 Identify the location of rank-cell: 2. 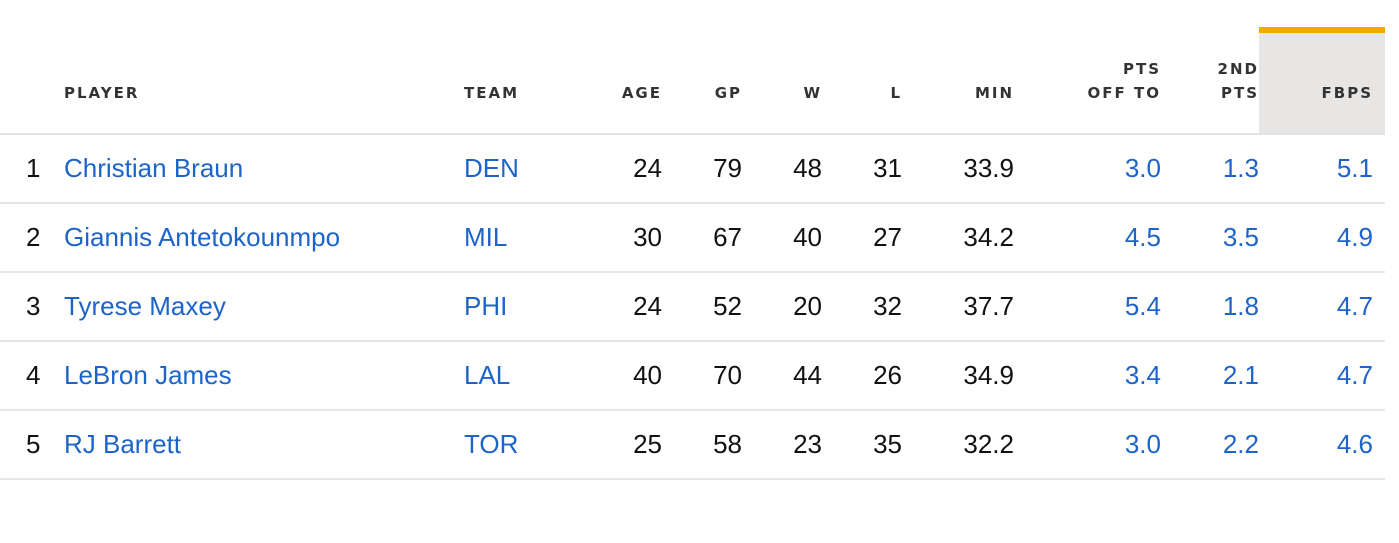
(32, 238).